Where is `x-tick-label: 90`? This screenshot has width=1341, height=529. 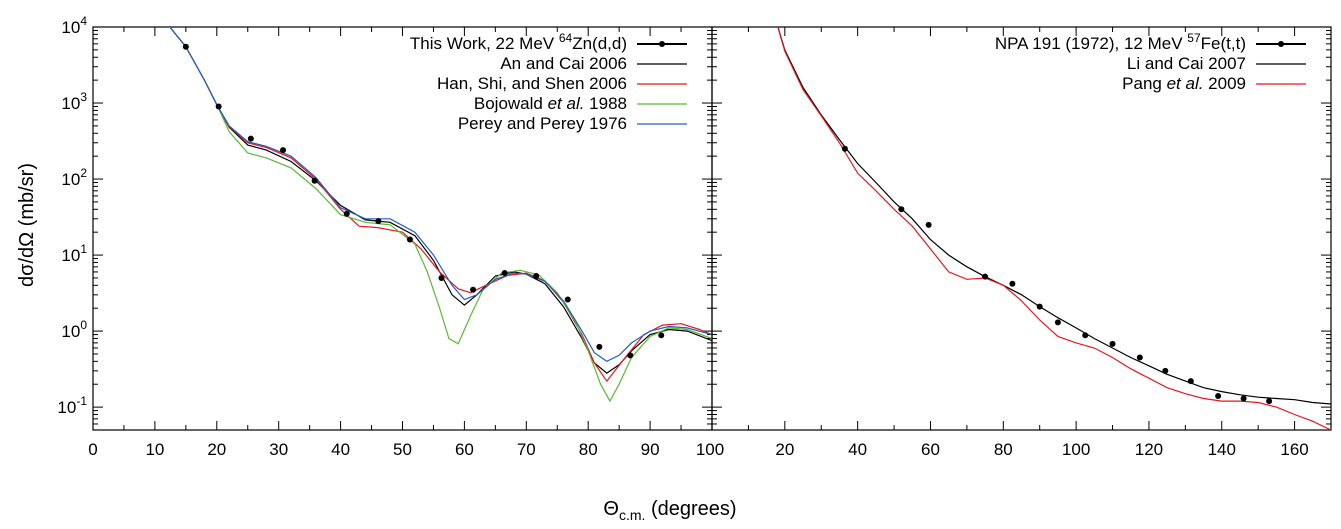
x-tick-label: 90 is located at coordinates (650, 449).